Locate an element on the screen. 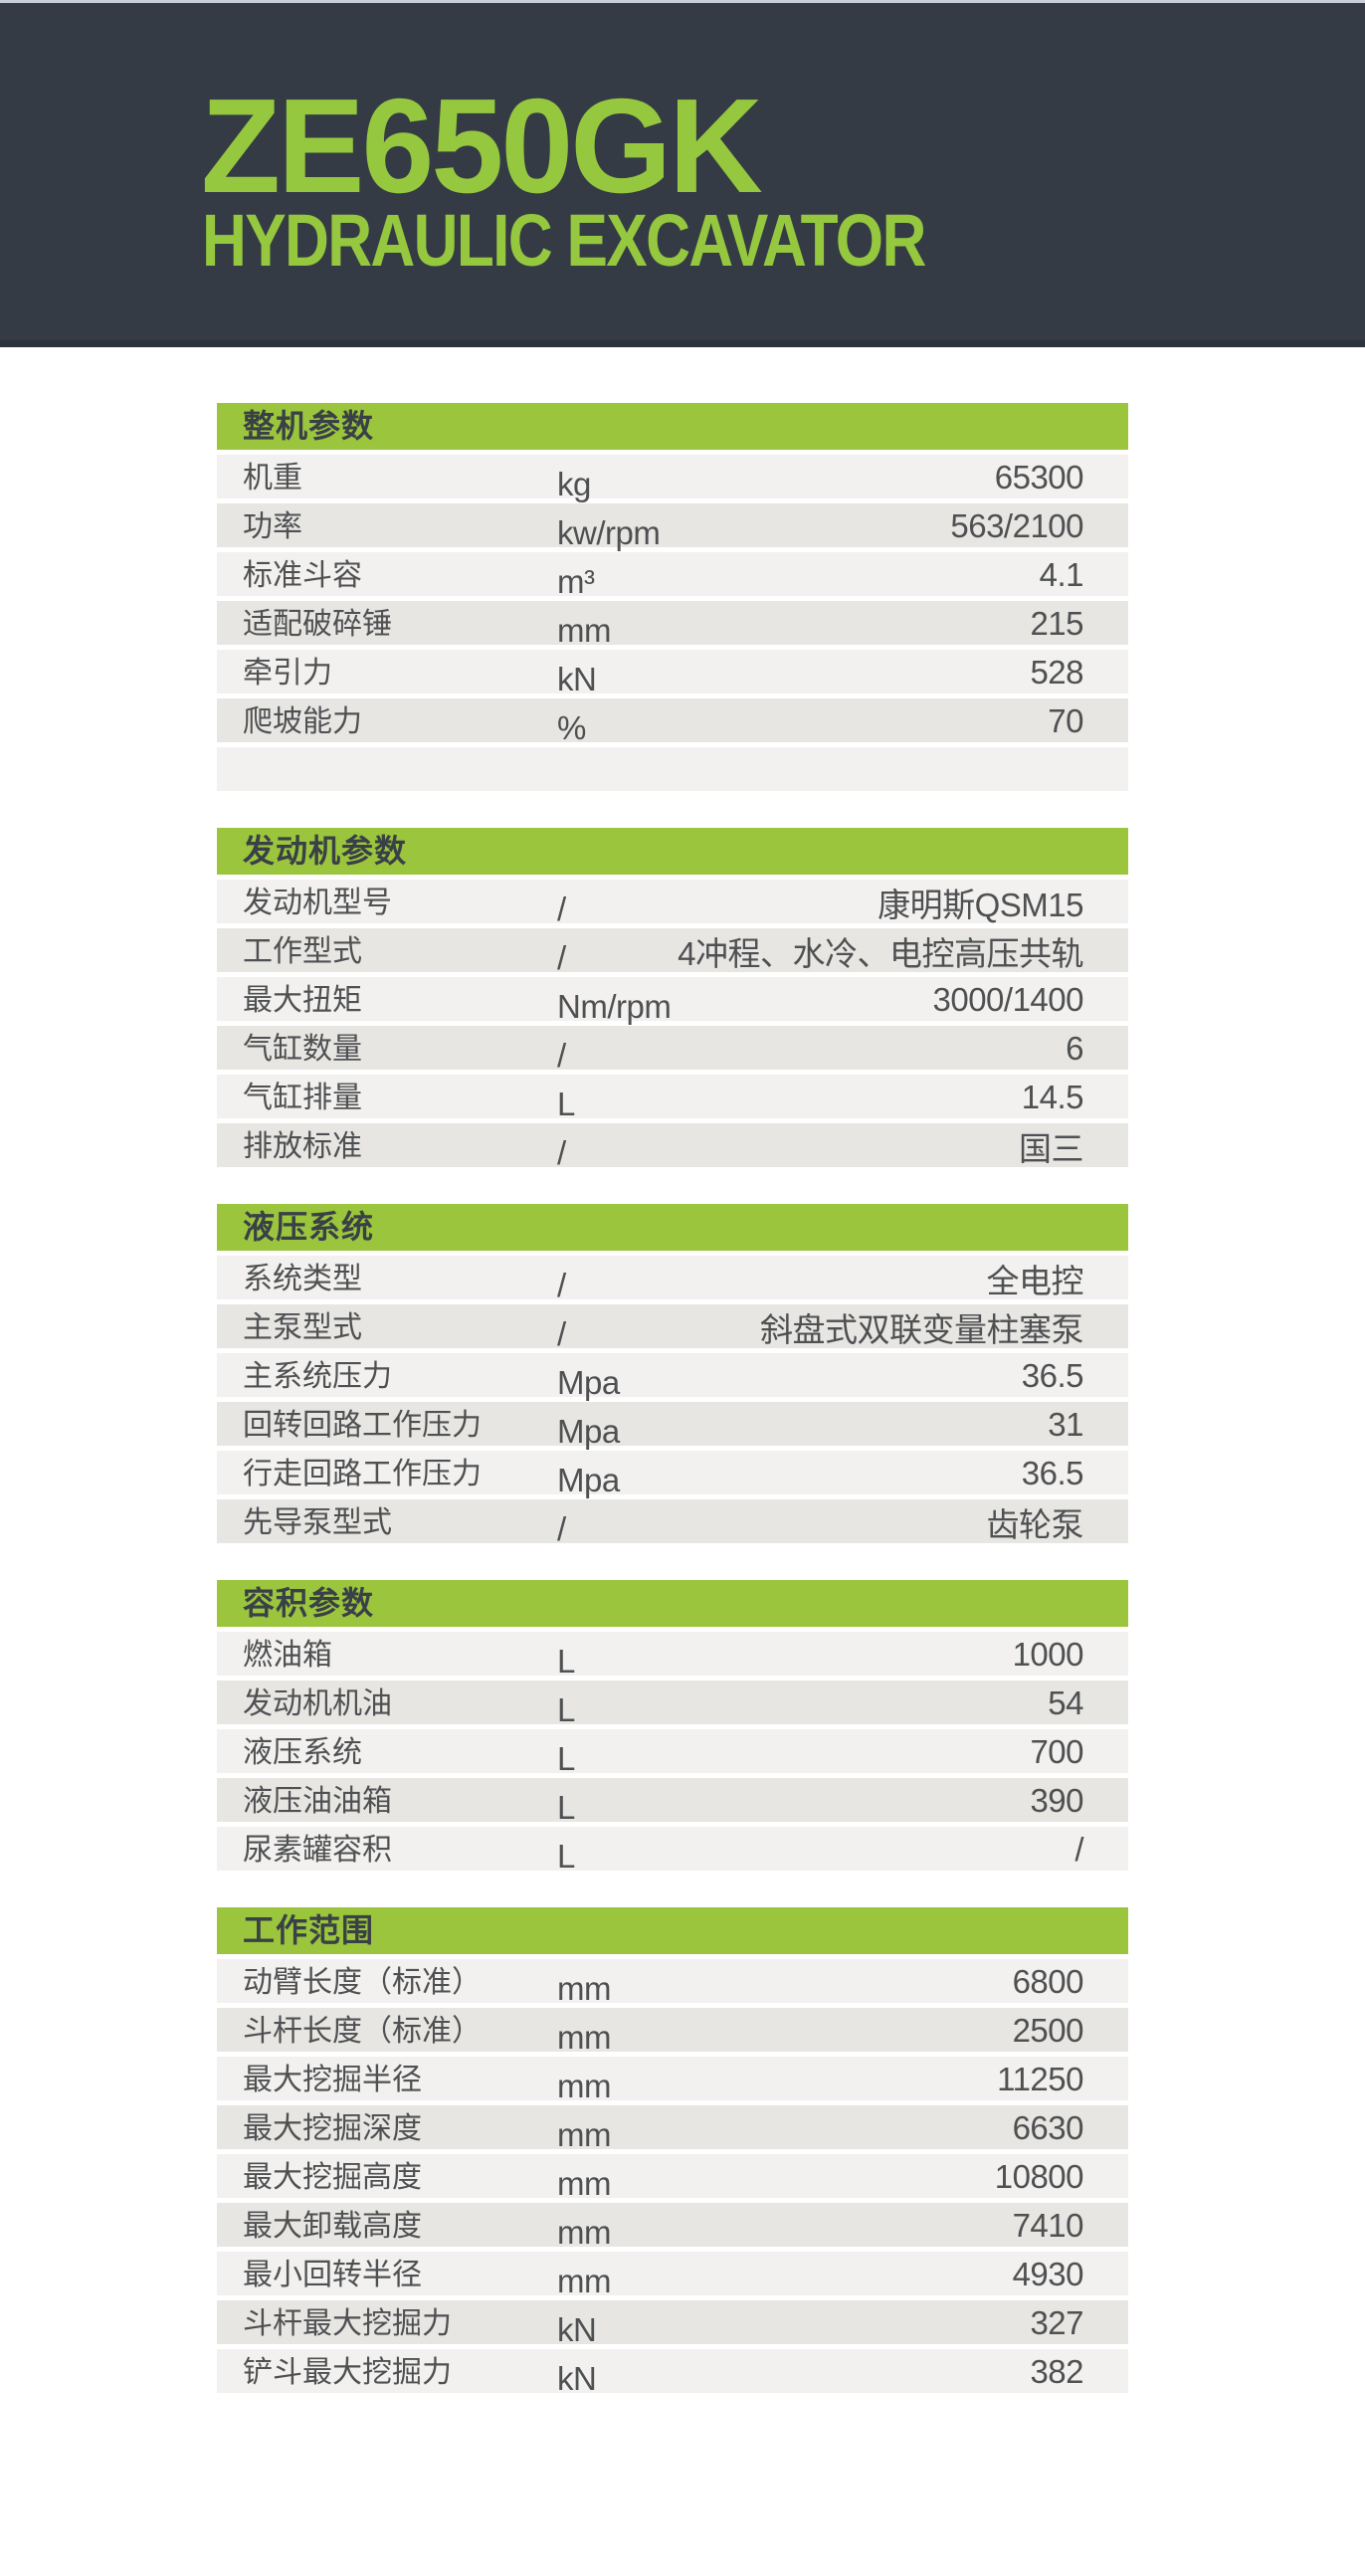 The height and width of the screenshot is (2576, 1365). section-title: 液压系统 is located at coordinates (672, 1227).